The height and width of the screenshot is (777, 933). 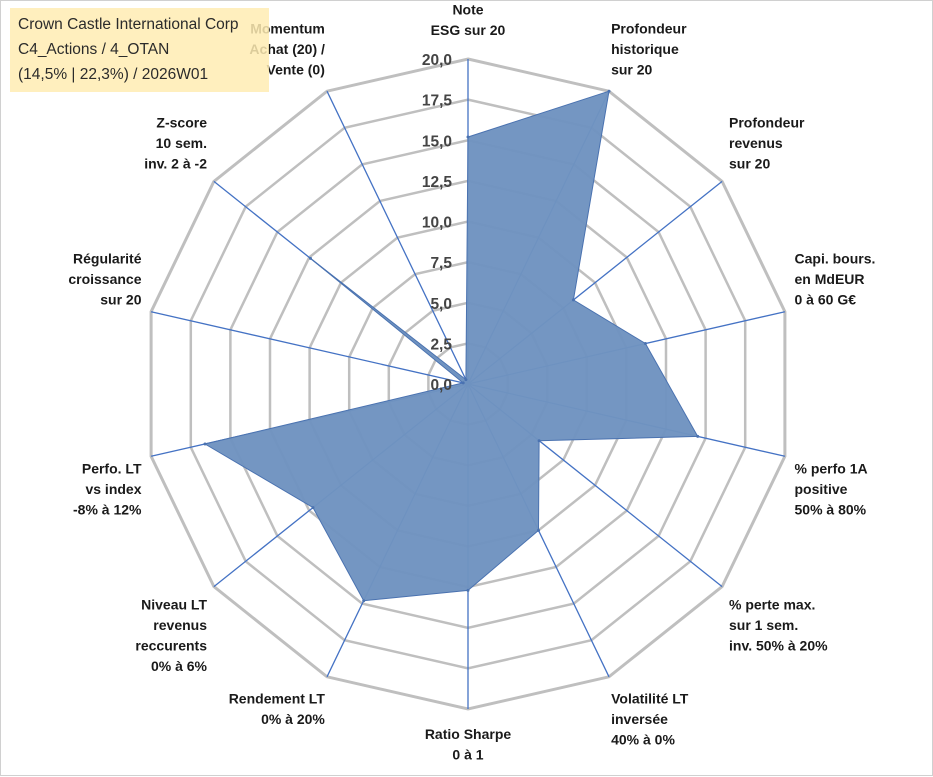 What do you see at coordinates (437, 182) in the screenshot?
I see `tick-label: 12,5` at bounding box center [437, 182].